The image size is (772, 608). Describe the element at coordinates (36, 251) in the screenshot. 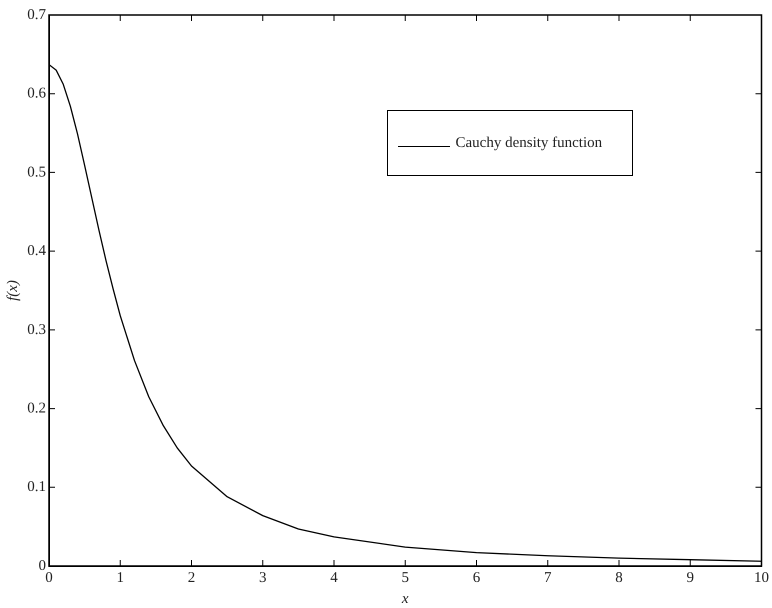

I see `y-tick-label: 0.4` at that location.